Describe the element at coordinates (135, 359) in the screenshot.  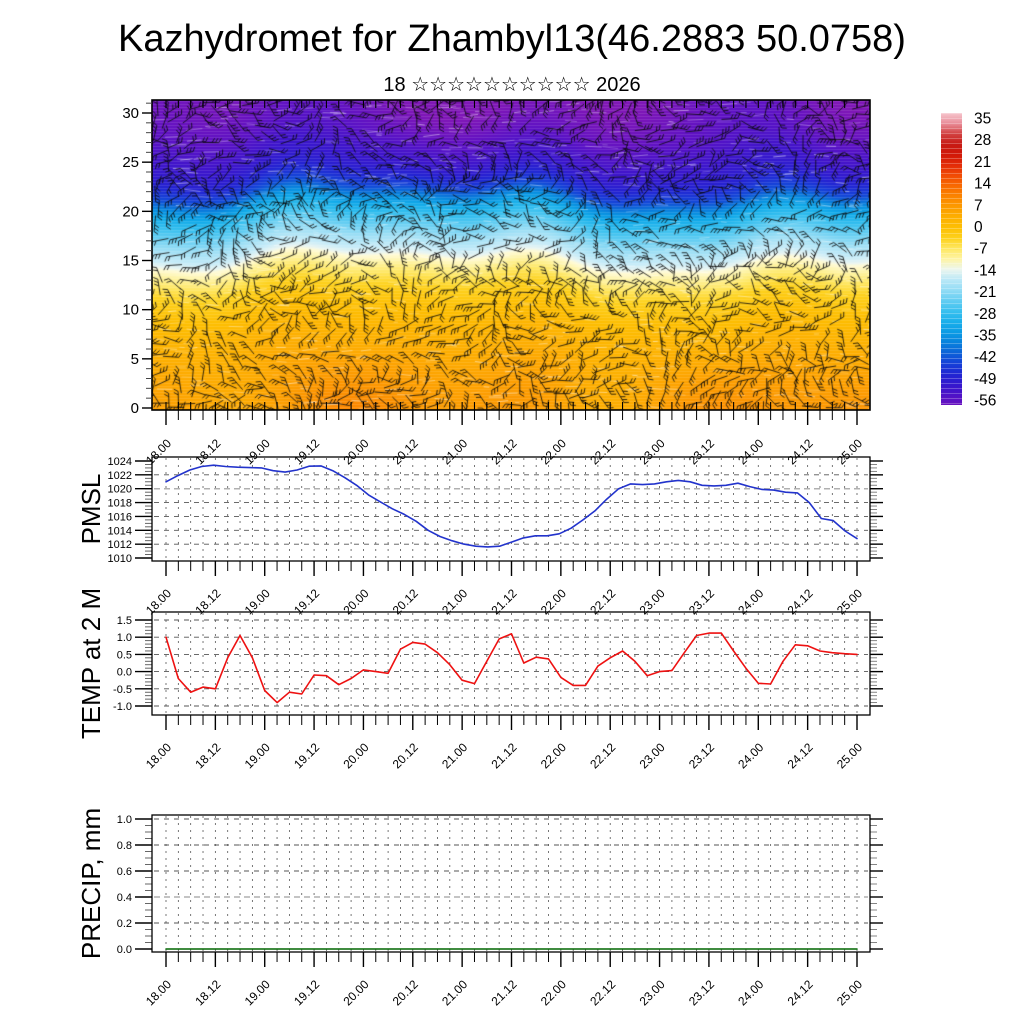
I see `contour-y-label: 5` at that location.